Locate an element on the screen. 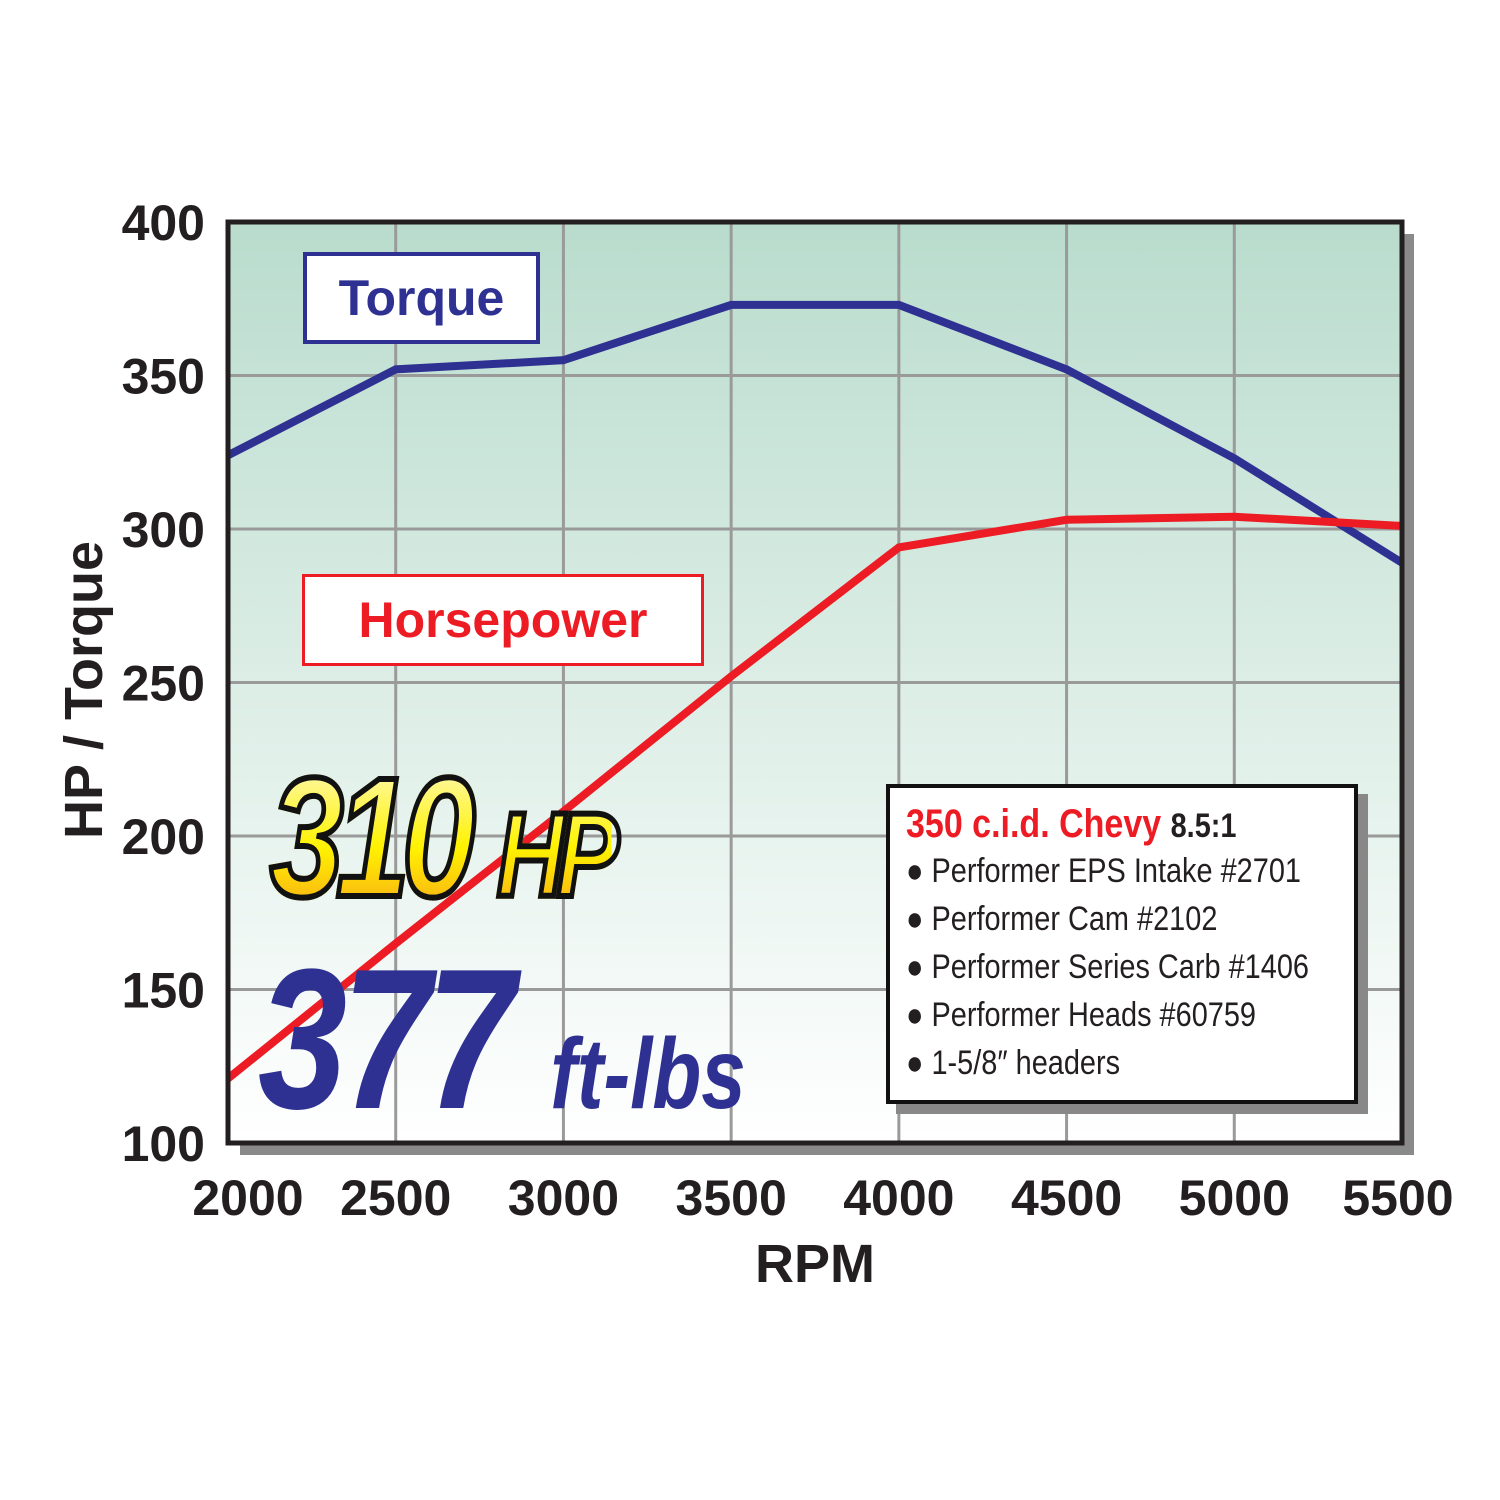 The width and height of the screenshot is (1500, 1500). legend-horsepower: Horsepower is located at coordinates (503, 620).